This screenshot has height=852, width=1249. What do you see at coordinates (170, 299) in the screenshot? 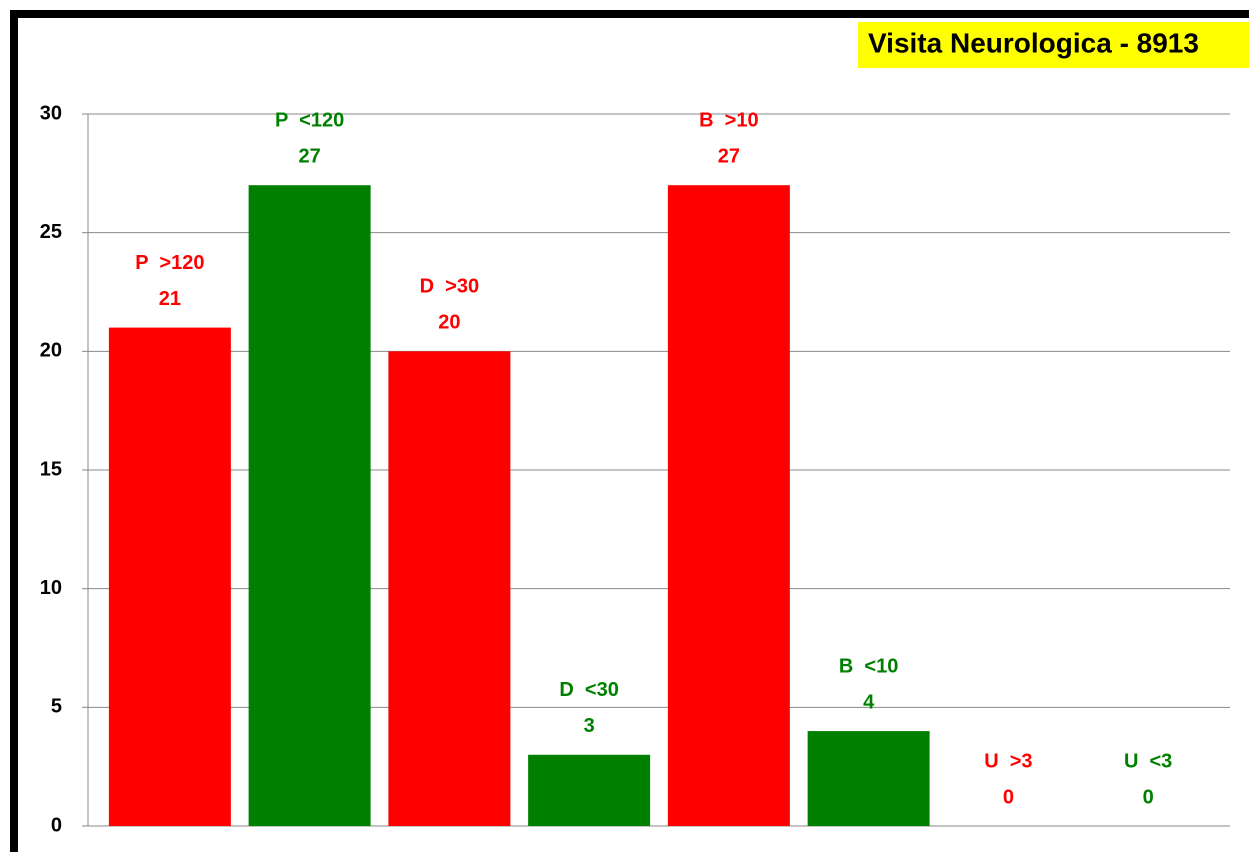
I see `bar-value-label: 21` at bounding box center [170, 299].